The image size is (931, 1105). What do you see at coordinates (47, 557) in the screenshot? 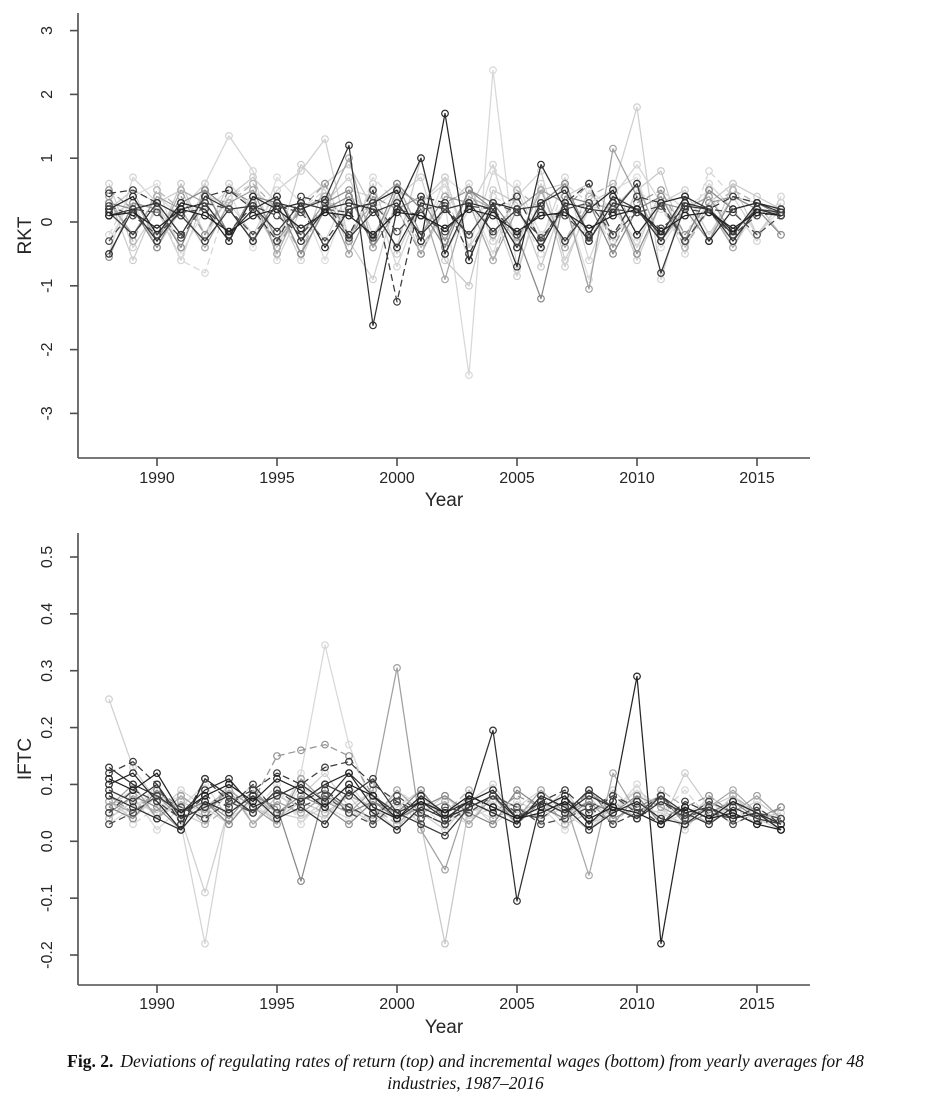
I see `y-tick-label: 0.5` at bounding box center [47, 557].